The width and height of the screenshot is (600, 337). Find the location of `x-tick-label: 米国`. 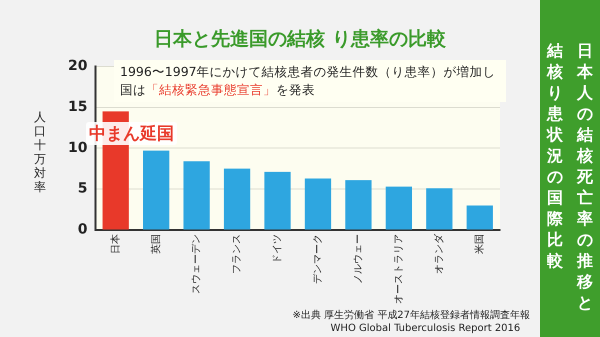

x-tick-label: 米国 is located at coordinates (479, 244).